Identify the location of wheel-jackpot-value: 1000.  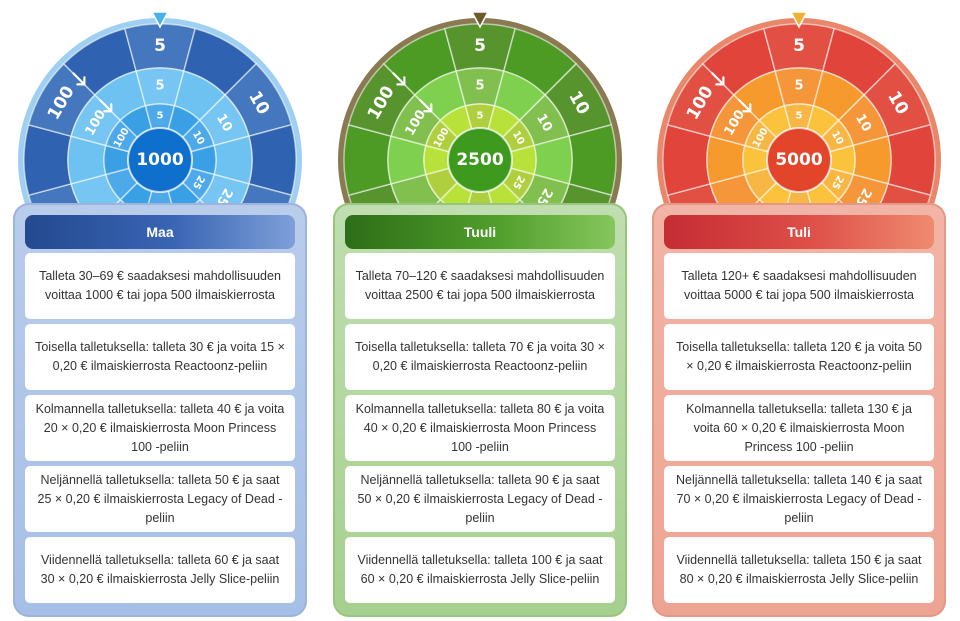
(159, 160).